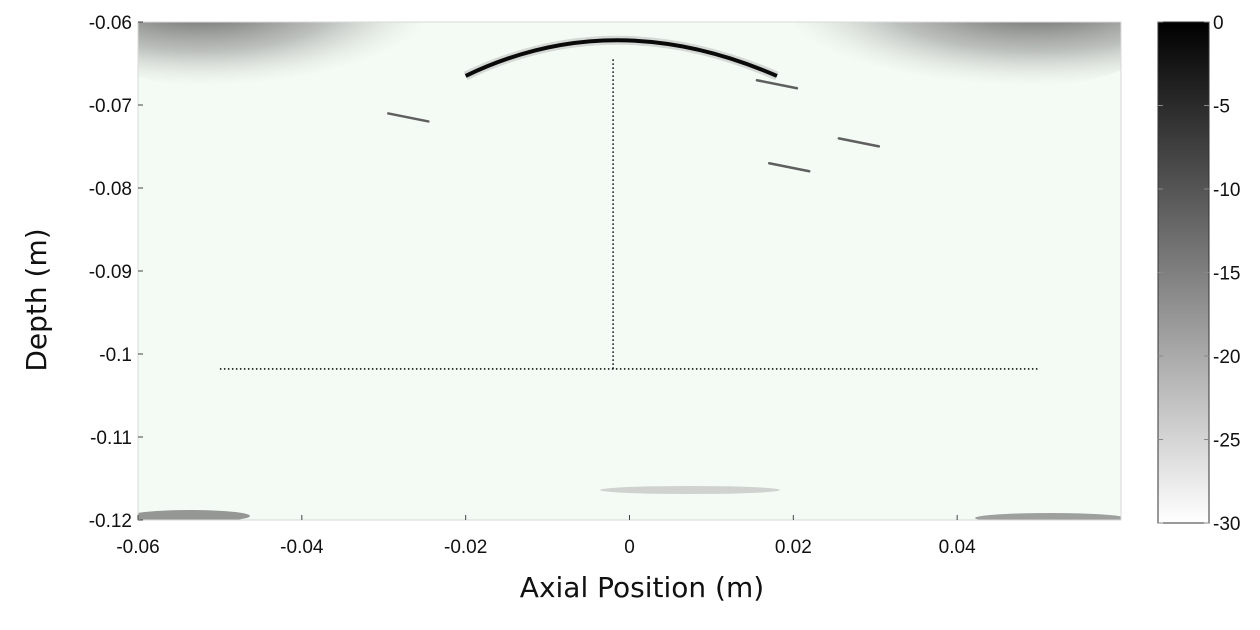 This screenshot has width=1260, height=630. Describe the element at coordinates (958, 57) in the screenshot. I see `top-right-artifact` at that location.